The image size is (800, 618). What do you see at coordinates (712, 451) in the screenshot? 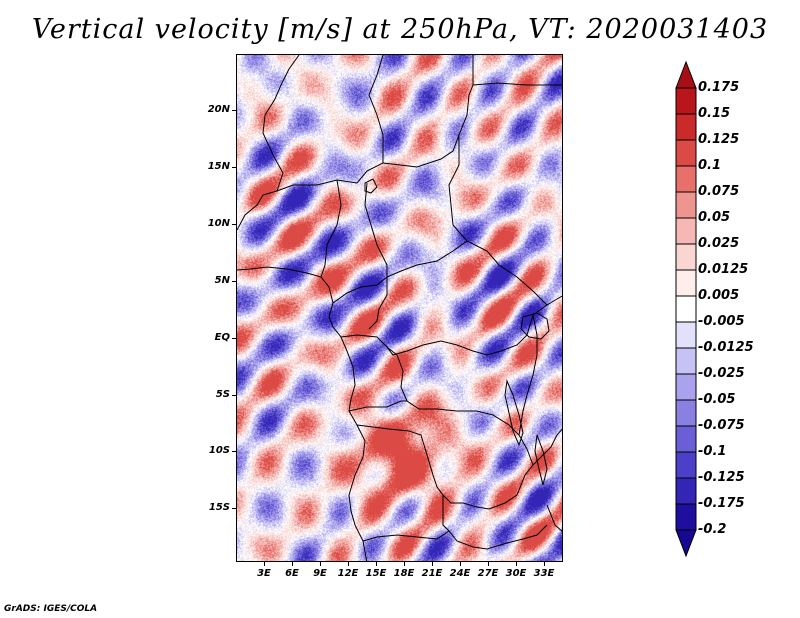
I see `colorbar-label: -0.1` at bounding box center [712, 451].